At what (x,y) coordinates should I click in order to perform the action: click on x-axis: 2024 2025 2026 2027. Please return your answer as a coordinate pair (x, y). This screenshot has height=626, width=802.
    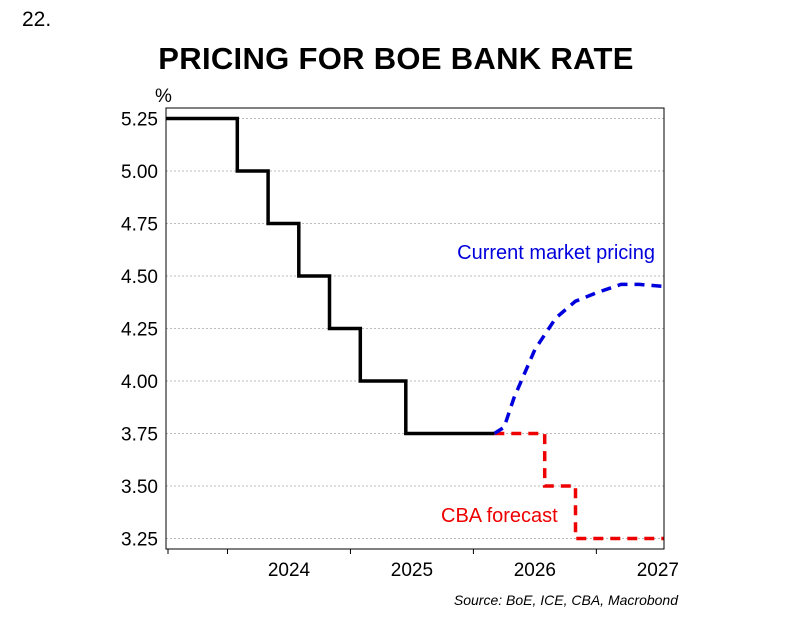
    Looking at the image, I should click on (423, 565).